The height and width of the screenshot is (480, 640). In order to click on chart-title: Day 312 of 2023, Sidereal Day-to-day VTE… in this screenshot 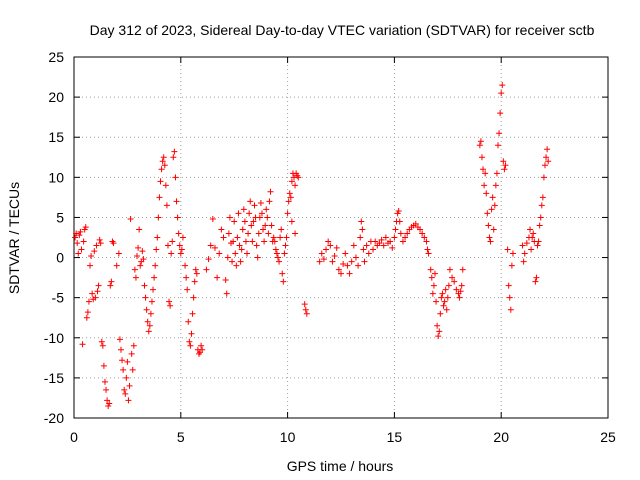, I will do `click(342, 30)`.